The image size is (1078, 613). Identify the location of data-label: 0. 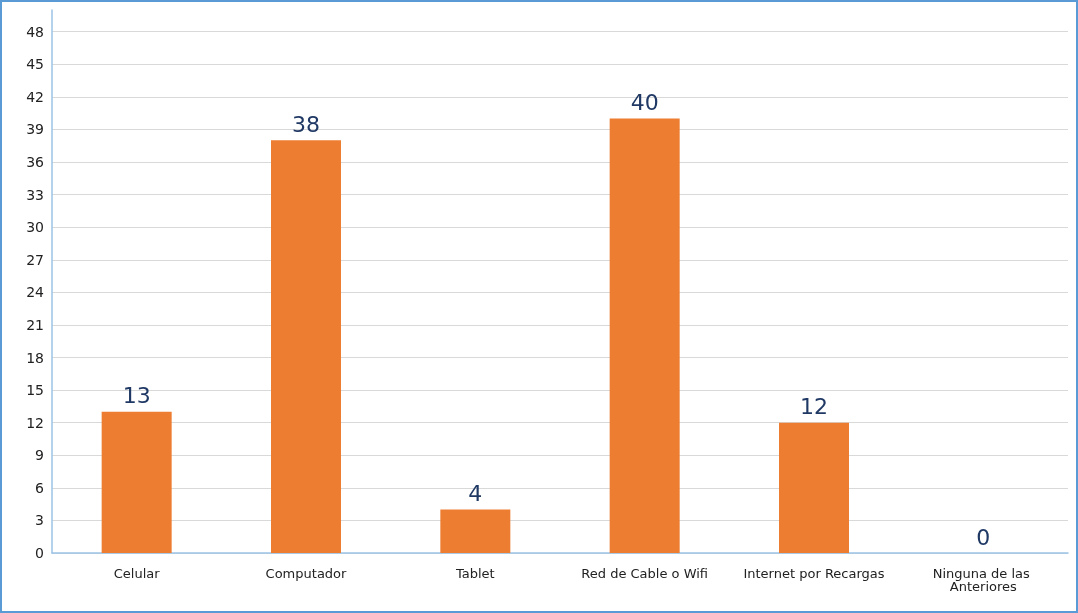
(983, 537).